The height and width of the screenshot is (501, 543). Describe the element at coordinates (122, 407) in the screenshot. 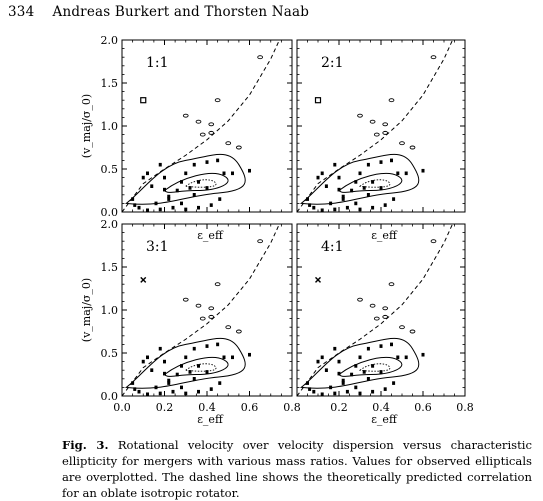

I see `x-tick-label: 0.0` at that location.